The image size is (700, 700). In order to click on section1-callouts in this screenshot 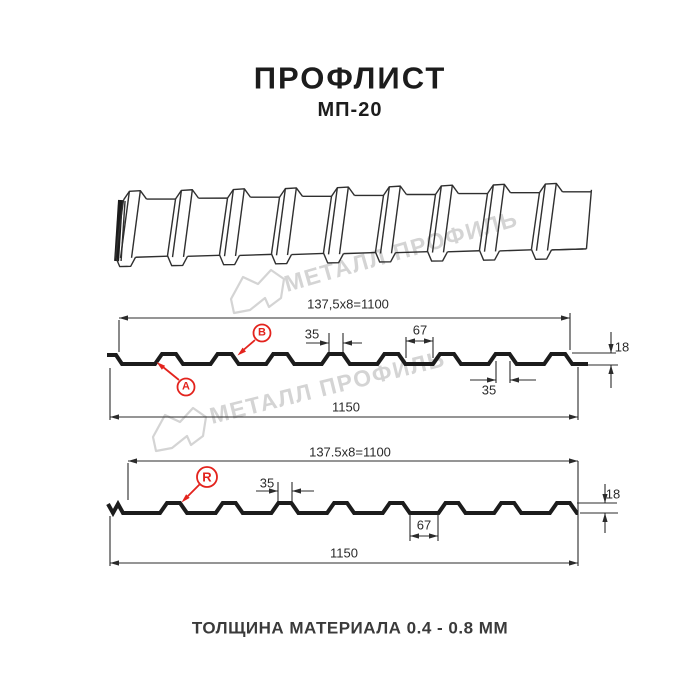, I will do `click(217, 360)`.